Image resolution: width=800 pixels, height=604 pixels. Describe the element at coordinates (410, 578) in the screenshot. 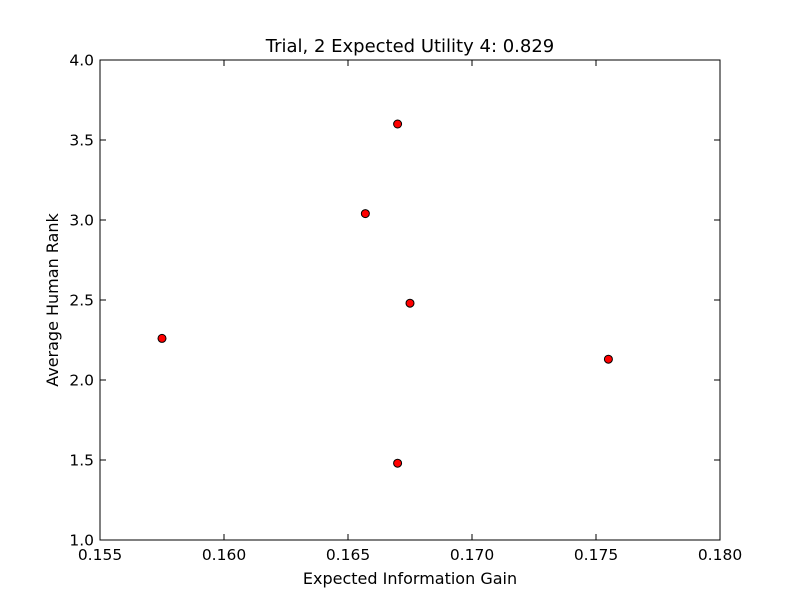

I see `x-axis-label: Expected Information Gain` at that location.